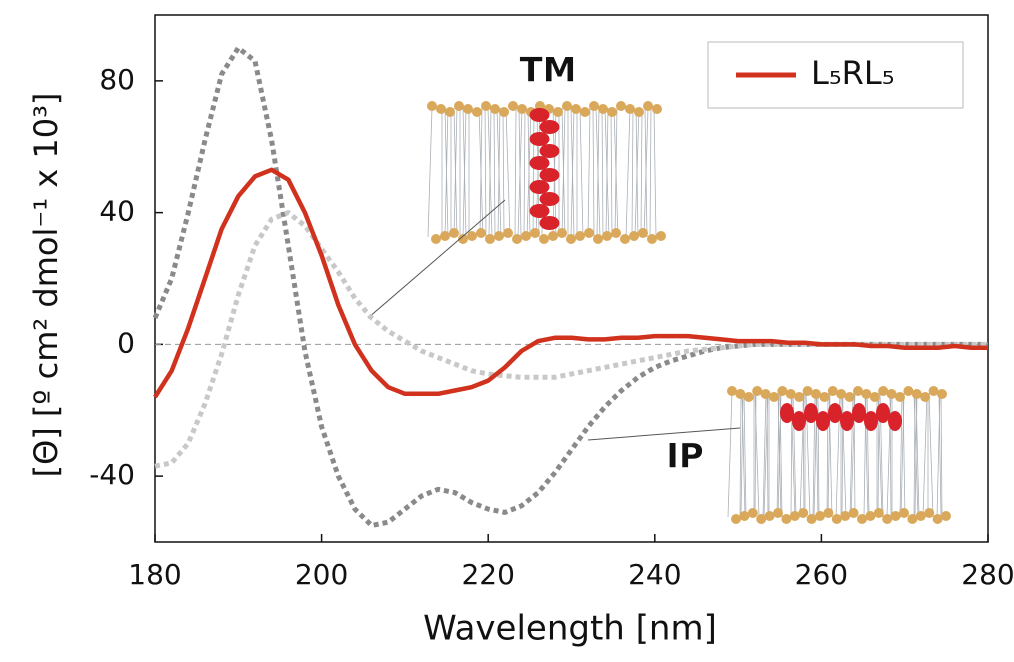  What do you see at coordinates (547, 71) in the screenshot?
I see `curve-annotation: TM` at bounding box center [547, 71].